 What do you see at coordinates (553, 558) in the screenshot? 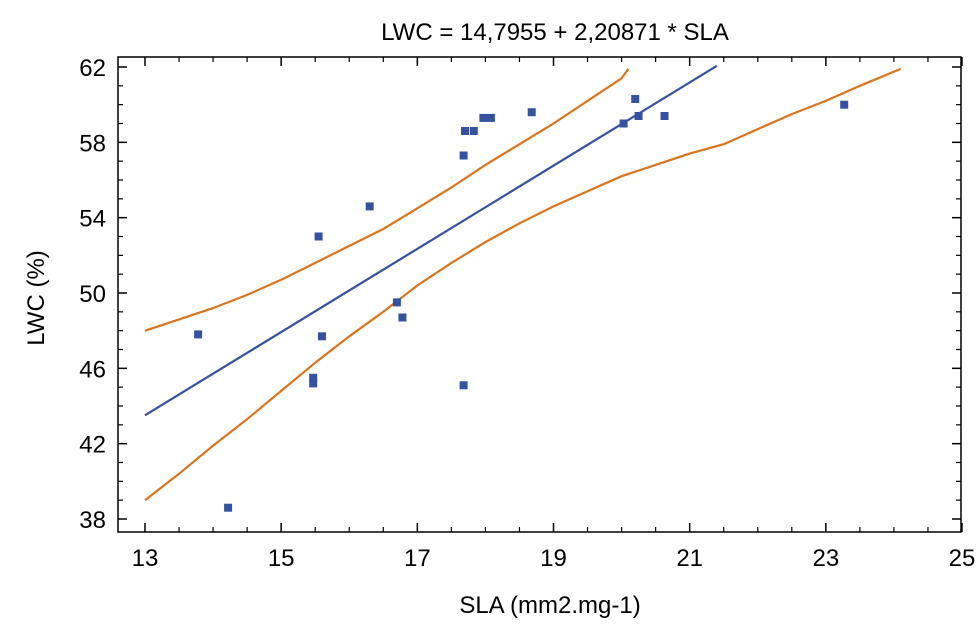
I see `x-tick-label: 19` at bounding box center [553, 558].